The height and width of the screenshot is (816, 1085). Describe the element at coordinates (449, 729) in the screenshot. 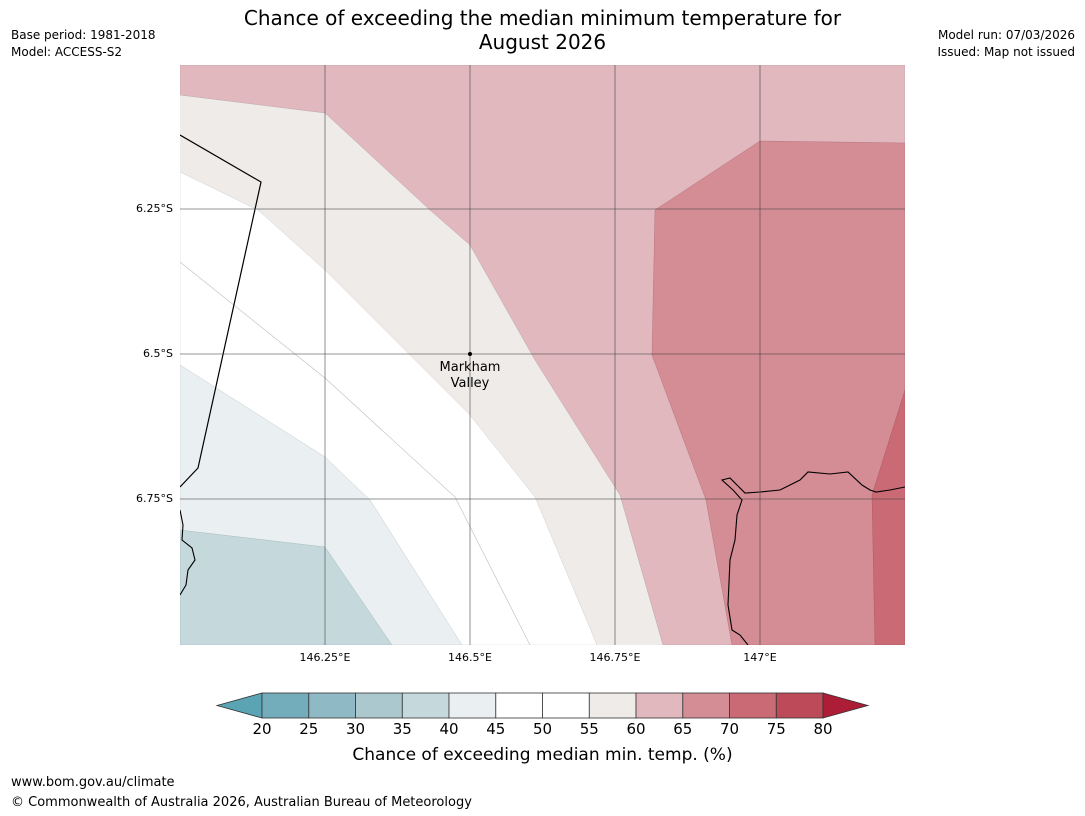

I see `colorbar-tick: 40` at that location.